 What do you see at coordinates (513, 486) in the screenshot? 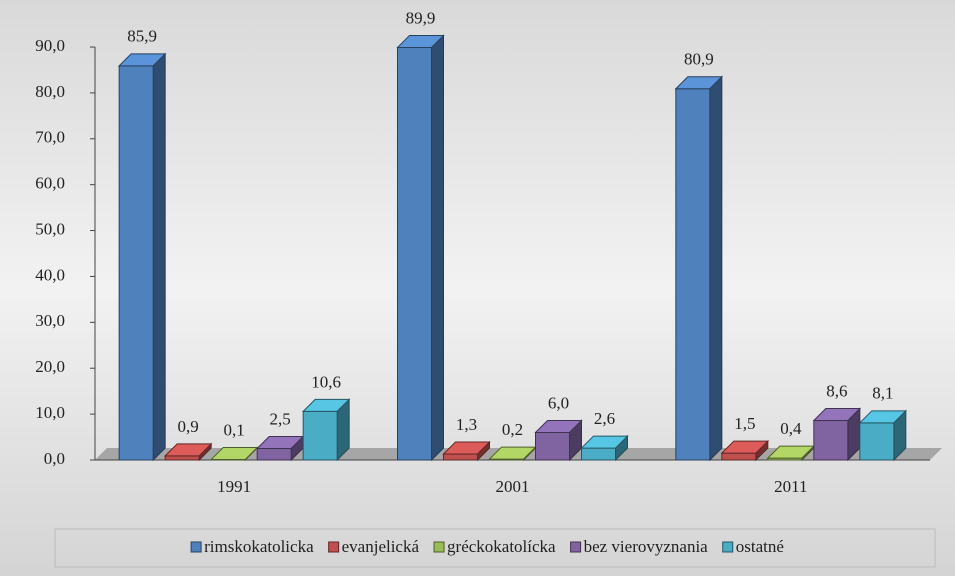
I see `x-tick-label: 2001` at bounding box center [513, 486].